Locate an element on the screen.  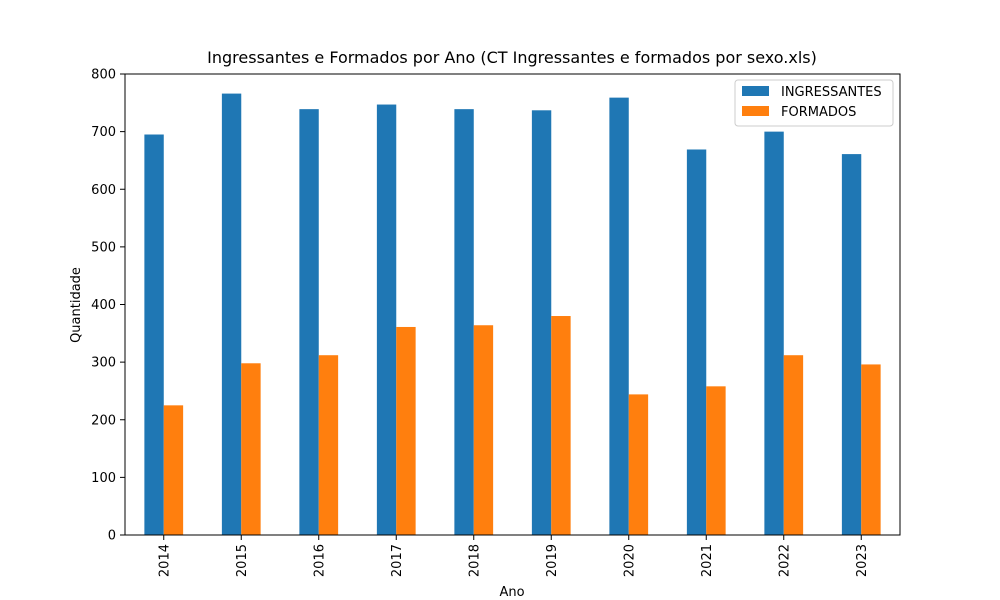
bar-ingressantes-2021 is located at coordinates (696, 342).